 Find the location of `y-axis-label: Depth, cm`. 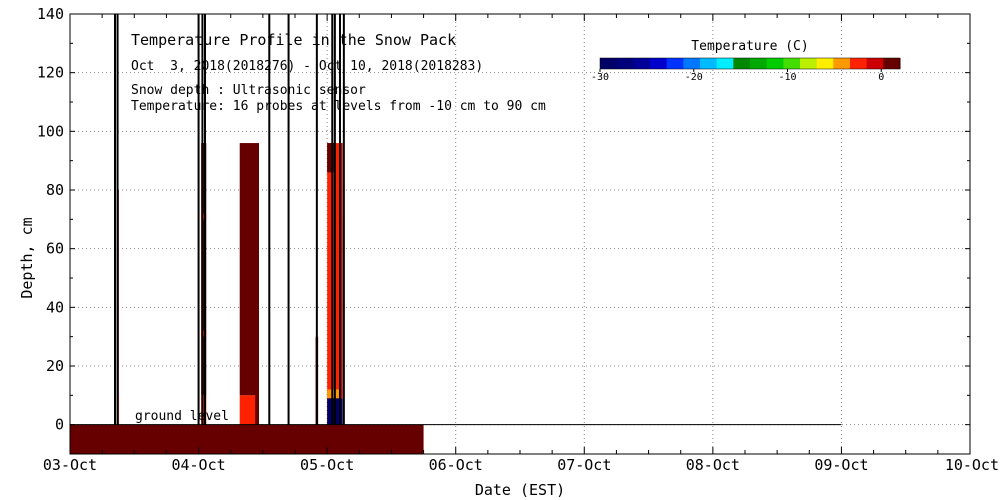

y-axis-label: Depth, cm is located at coordinates (27, 257).